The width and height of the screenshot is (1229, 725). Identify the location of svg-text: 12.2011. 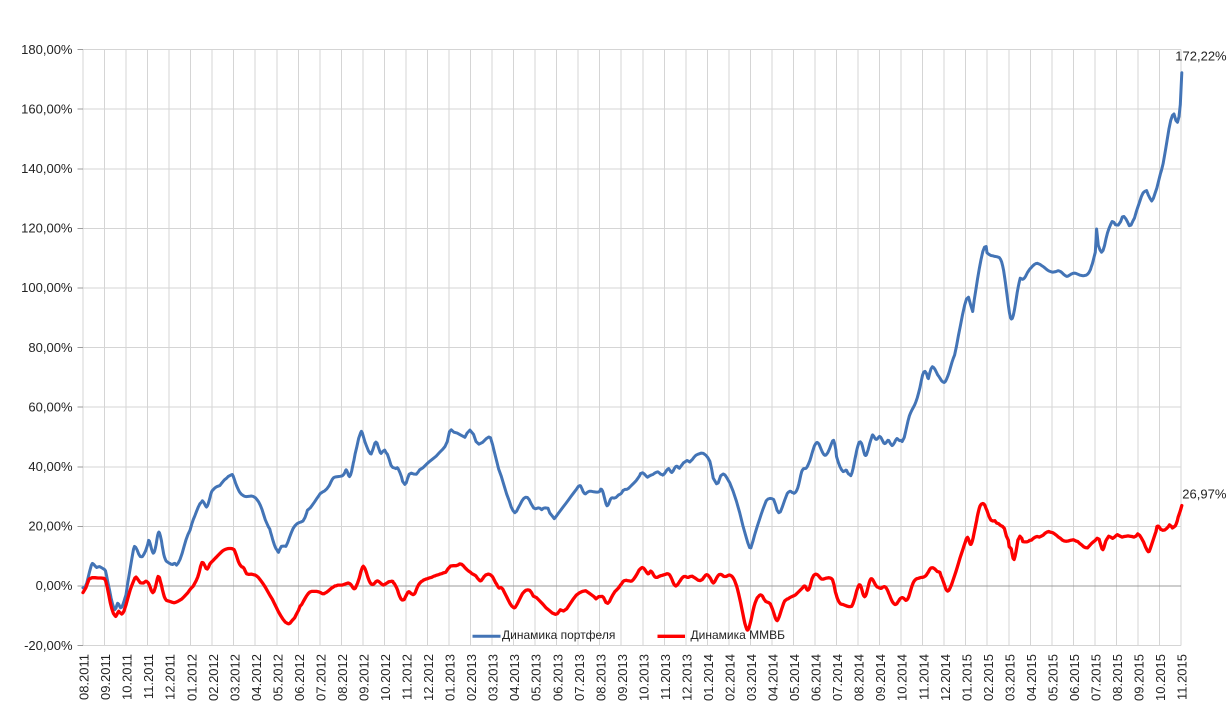
(170, 677).